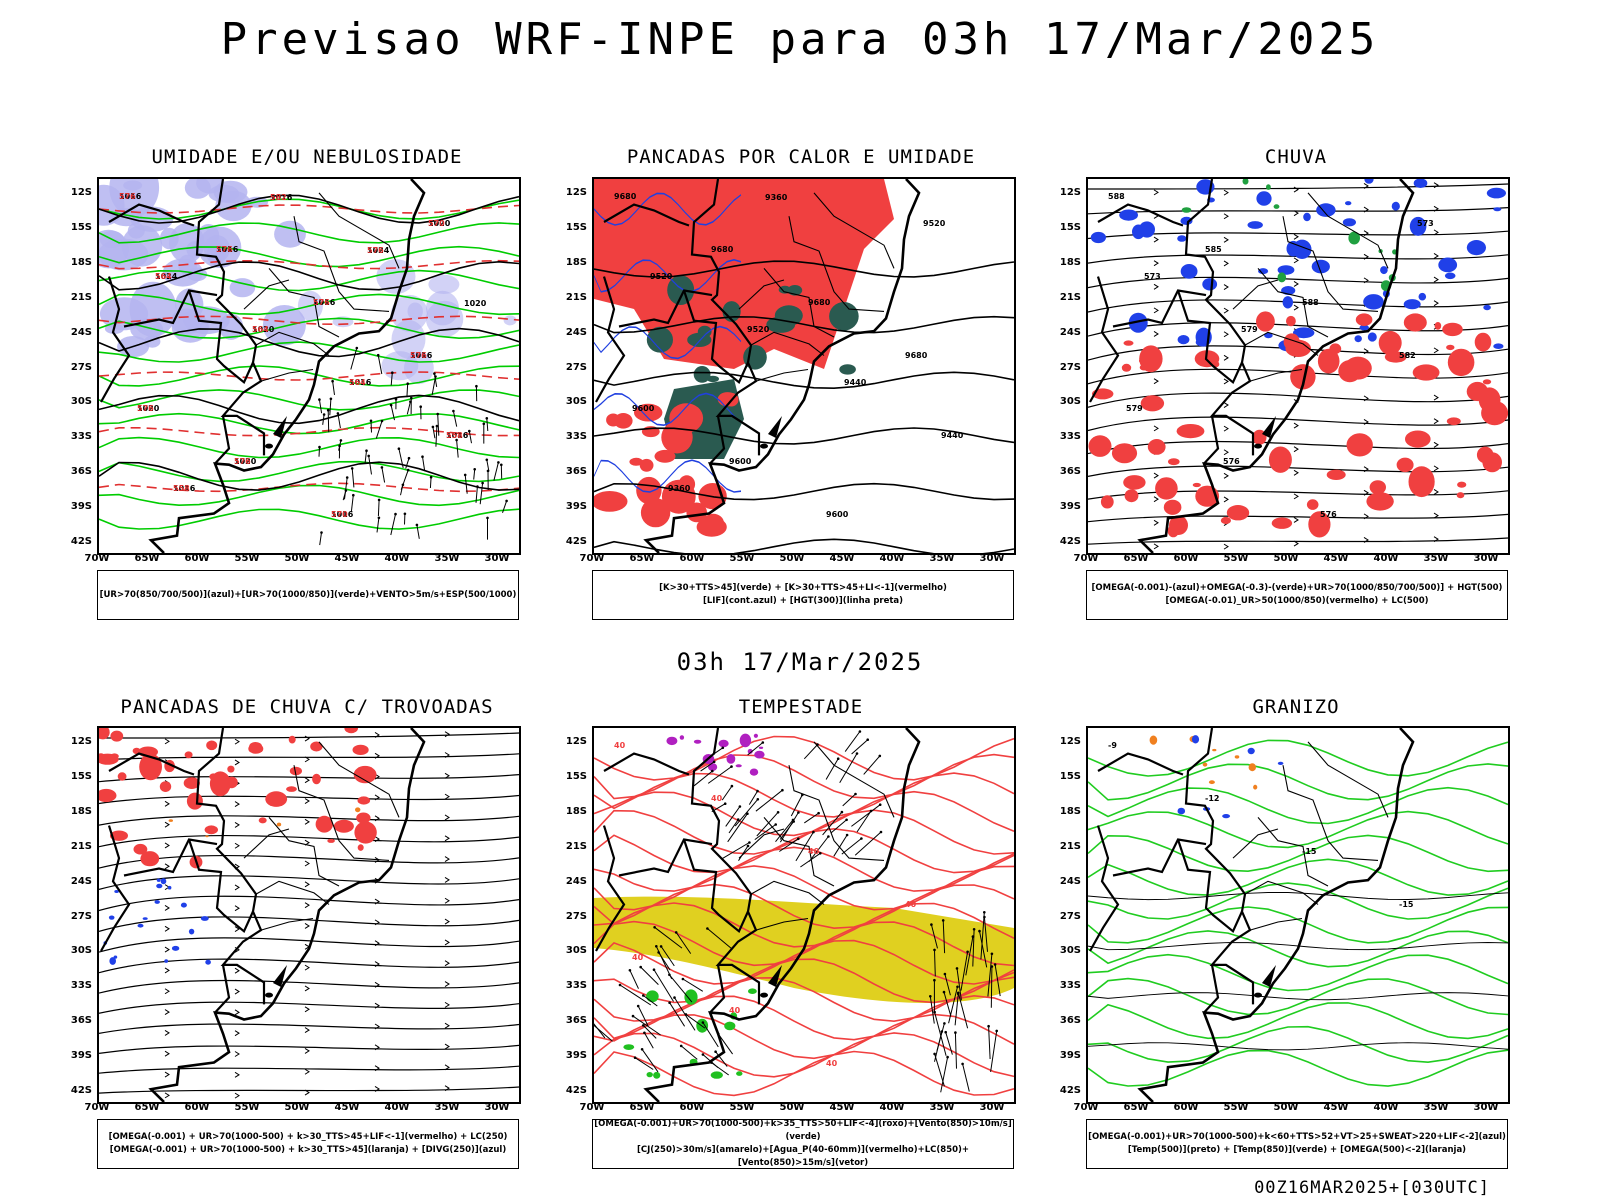 The image size is (1600, 1200). Describe the element at coordinates (1407, 355) in the screenshot. I see `hgt500-label: 582` at that location.